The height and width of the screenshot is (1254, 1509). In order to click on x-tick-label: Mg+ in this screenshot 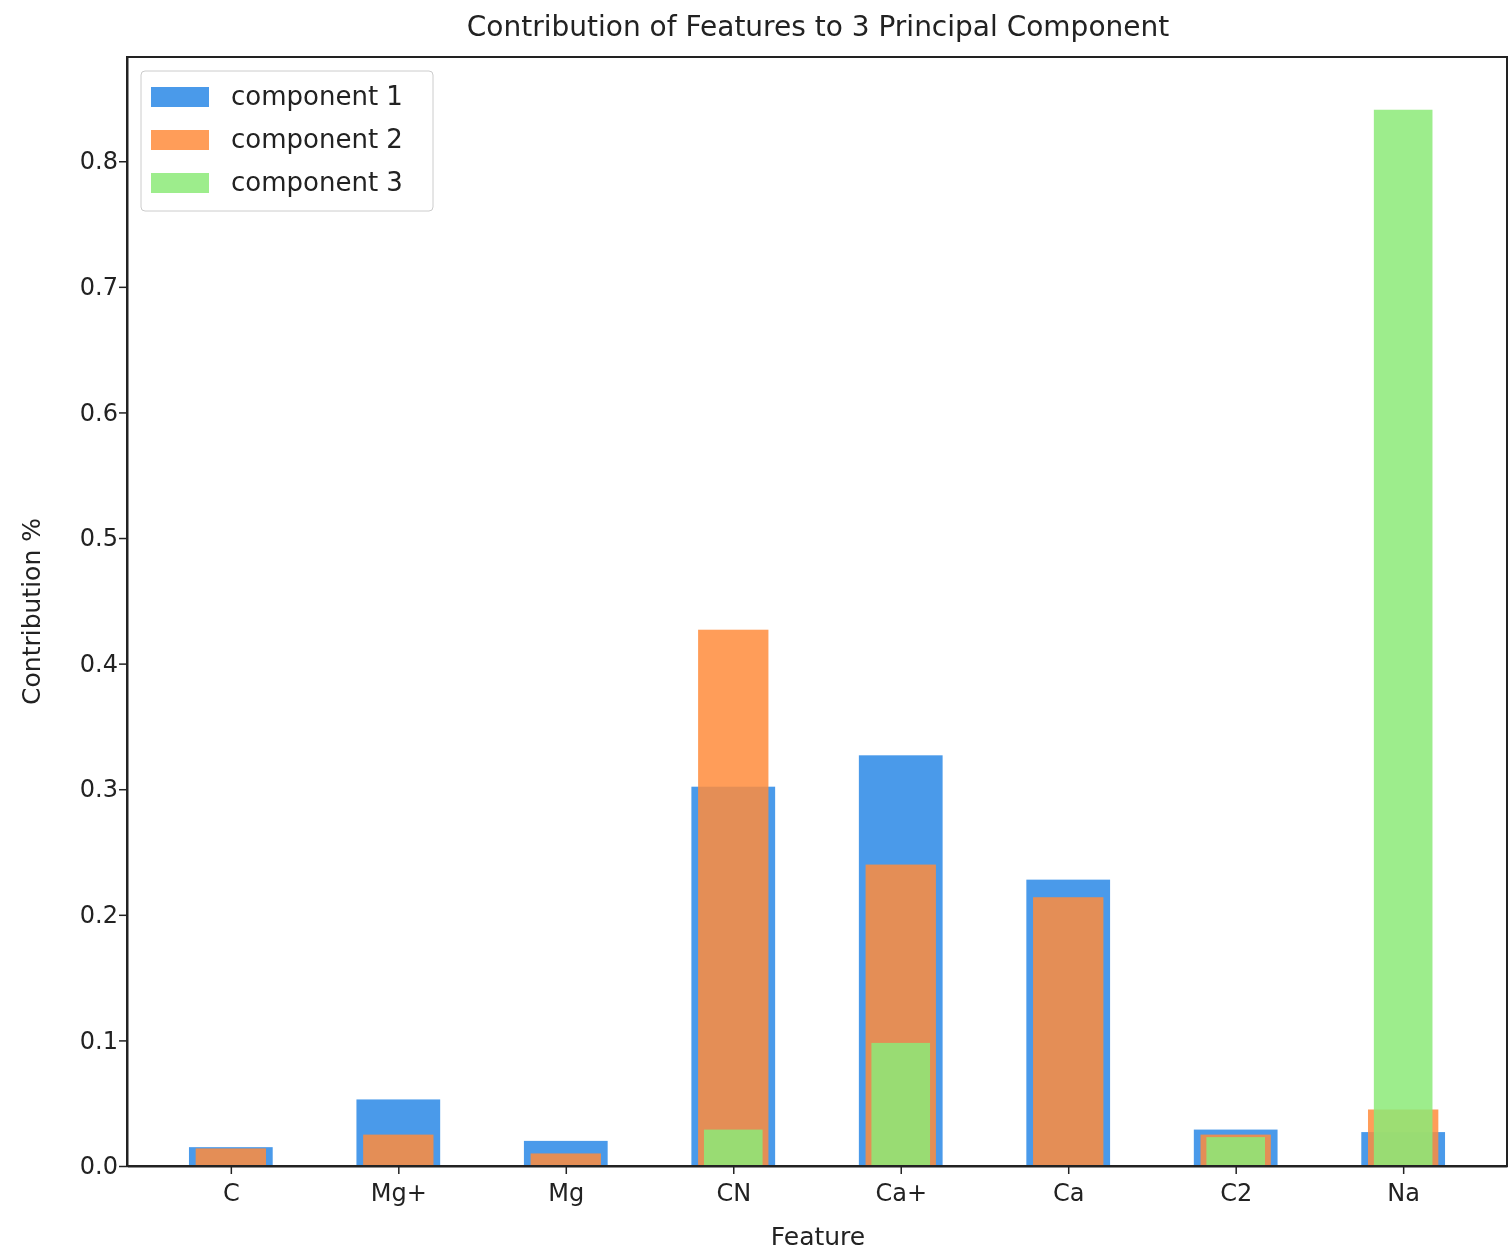, I will do `click(398, 1193)`.